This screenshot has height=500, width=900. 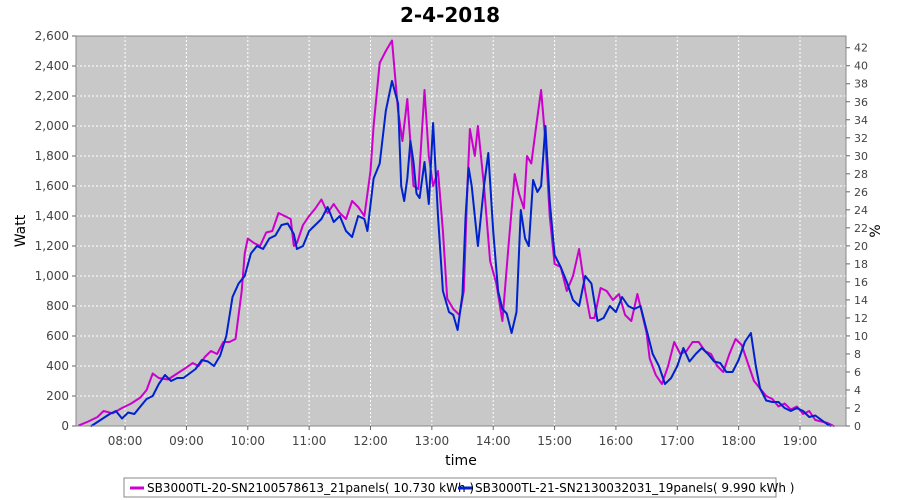 I want to click on y2-tick-label-9: 18, so click(x=861, y=264).